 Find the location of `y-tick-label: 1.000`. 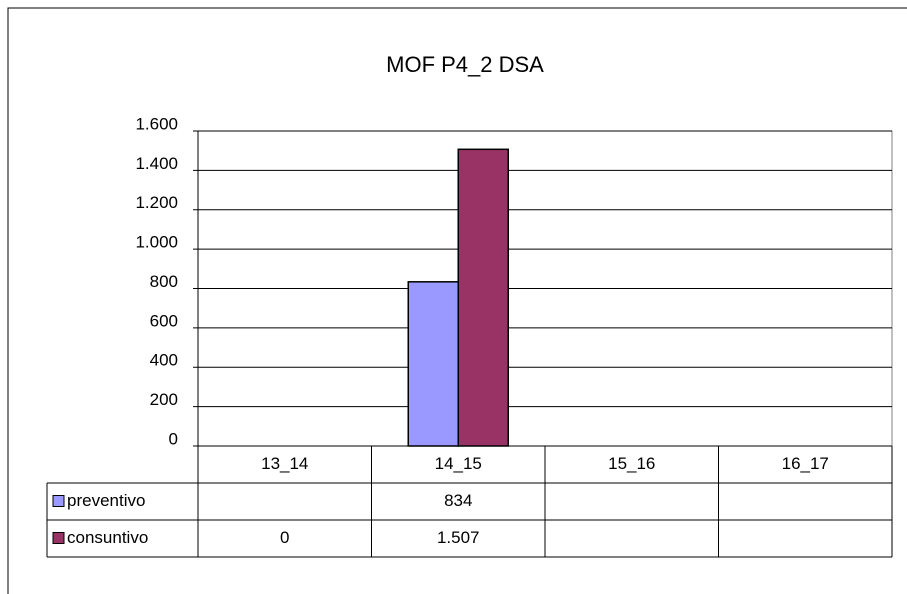

y-tick-label: 1.000 is located at coordinates (156, 242).